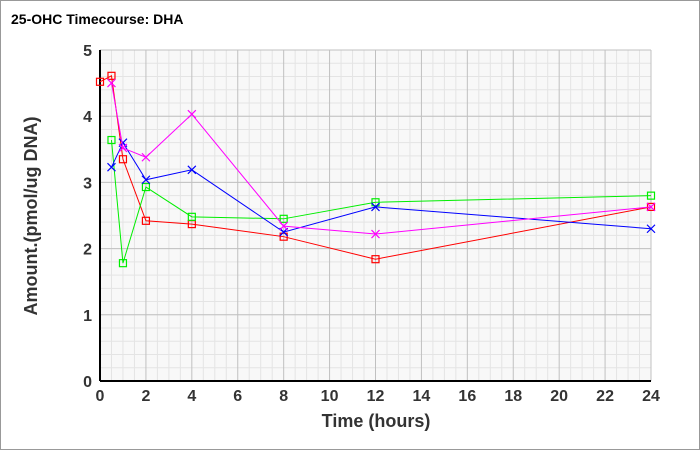 The image size is (700, 450). I want to click on y-tick-label: 5, so click(87, 51).